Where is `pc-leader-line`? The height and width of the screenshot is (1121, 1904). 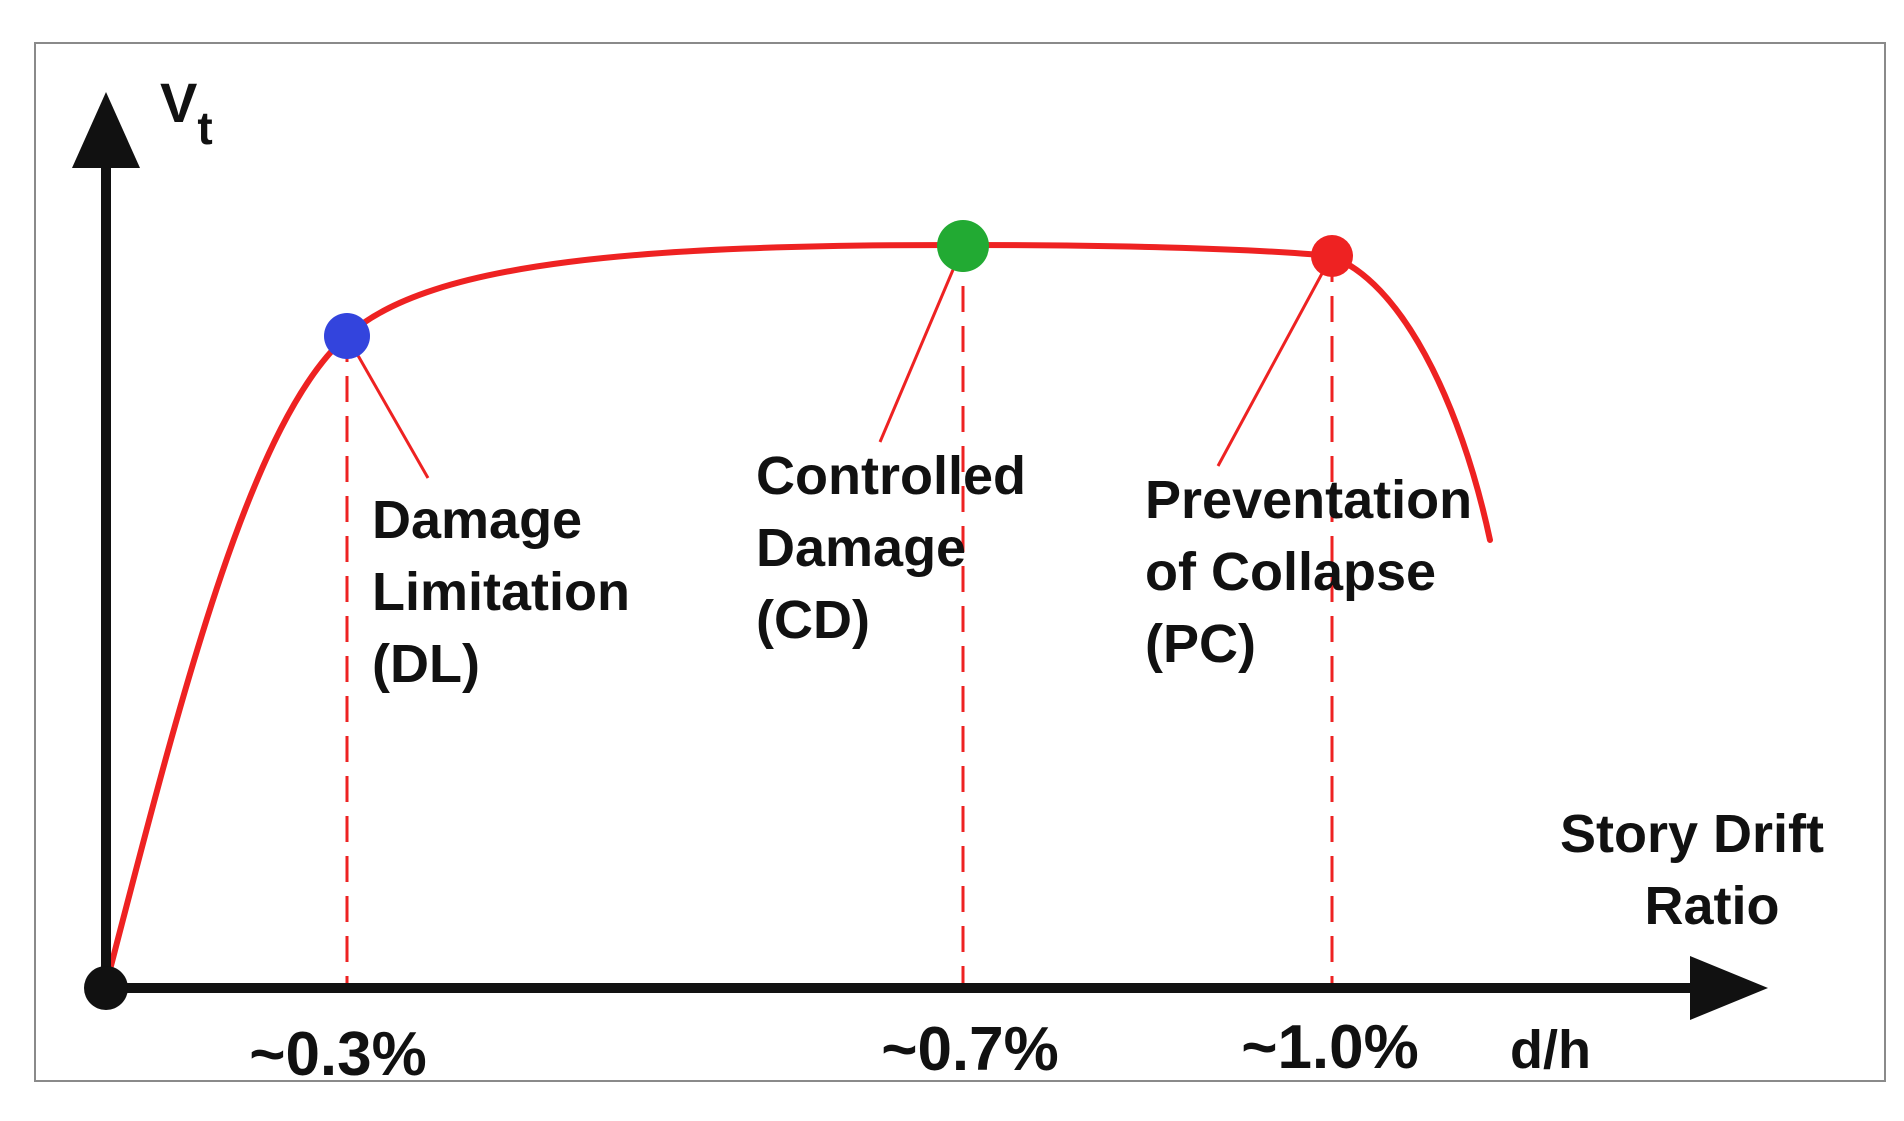 pc-leader-line is located at coordinates (1271, 367).